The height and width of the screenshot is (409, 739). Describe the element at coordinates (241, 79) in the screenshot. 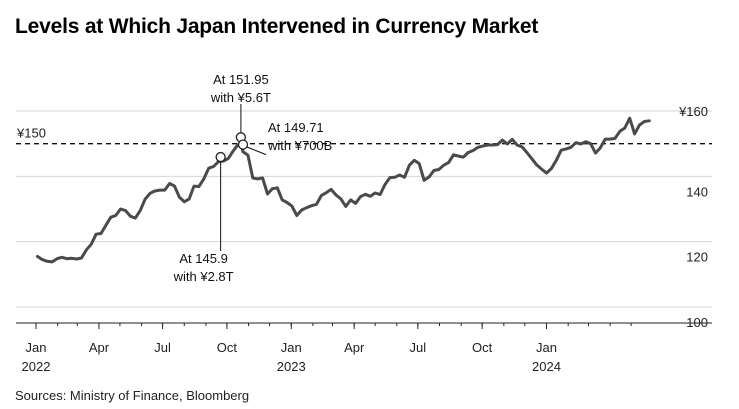

I see `annotation-text: At 151.95` at that location.